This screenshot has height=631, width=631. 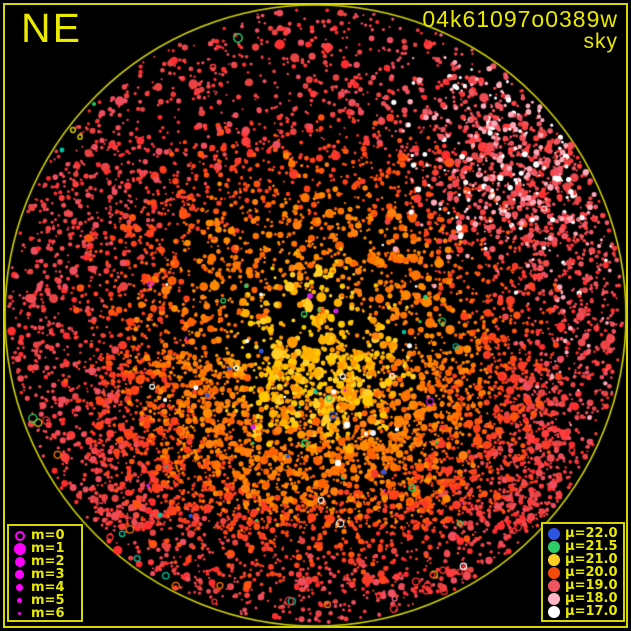 I want to click on size-legend-label: m=5, so click(x=48, y=600).